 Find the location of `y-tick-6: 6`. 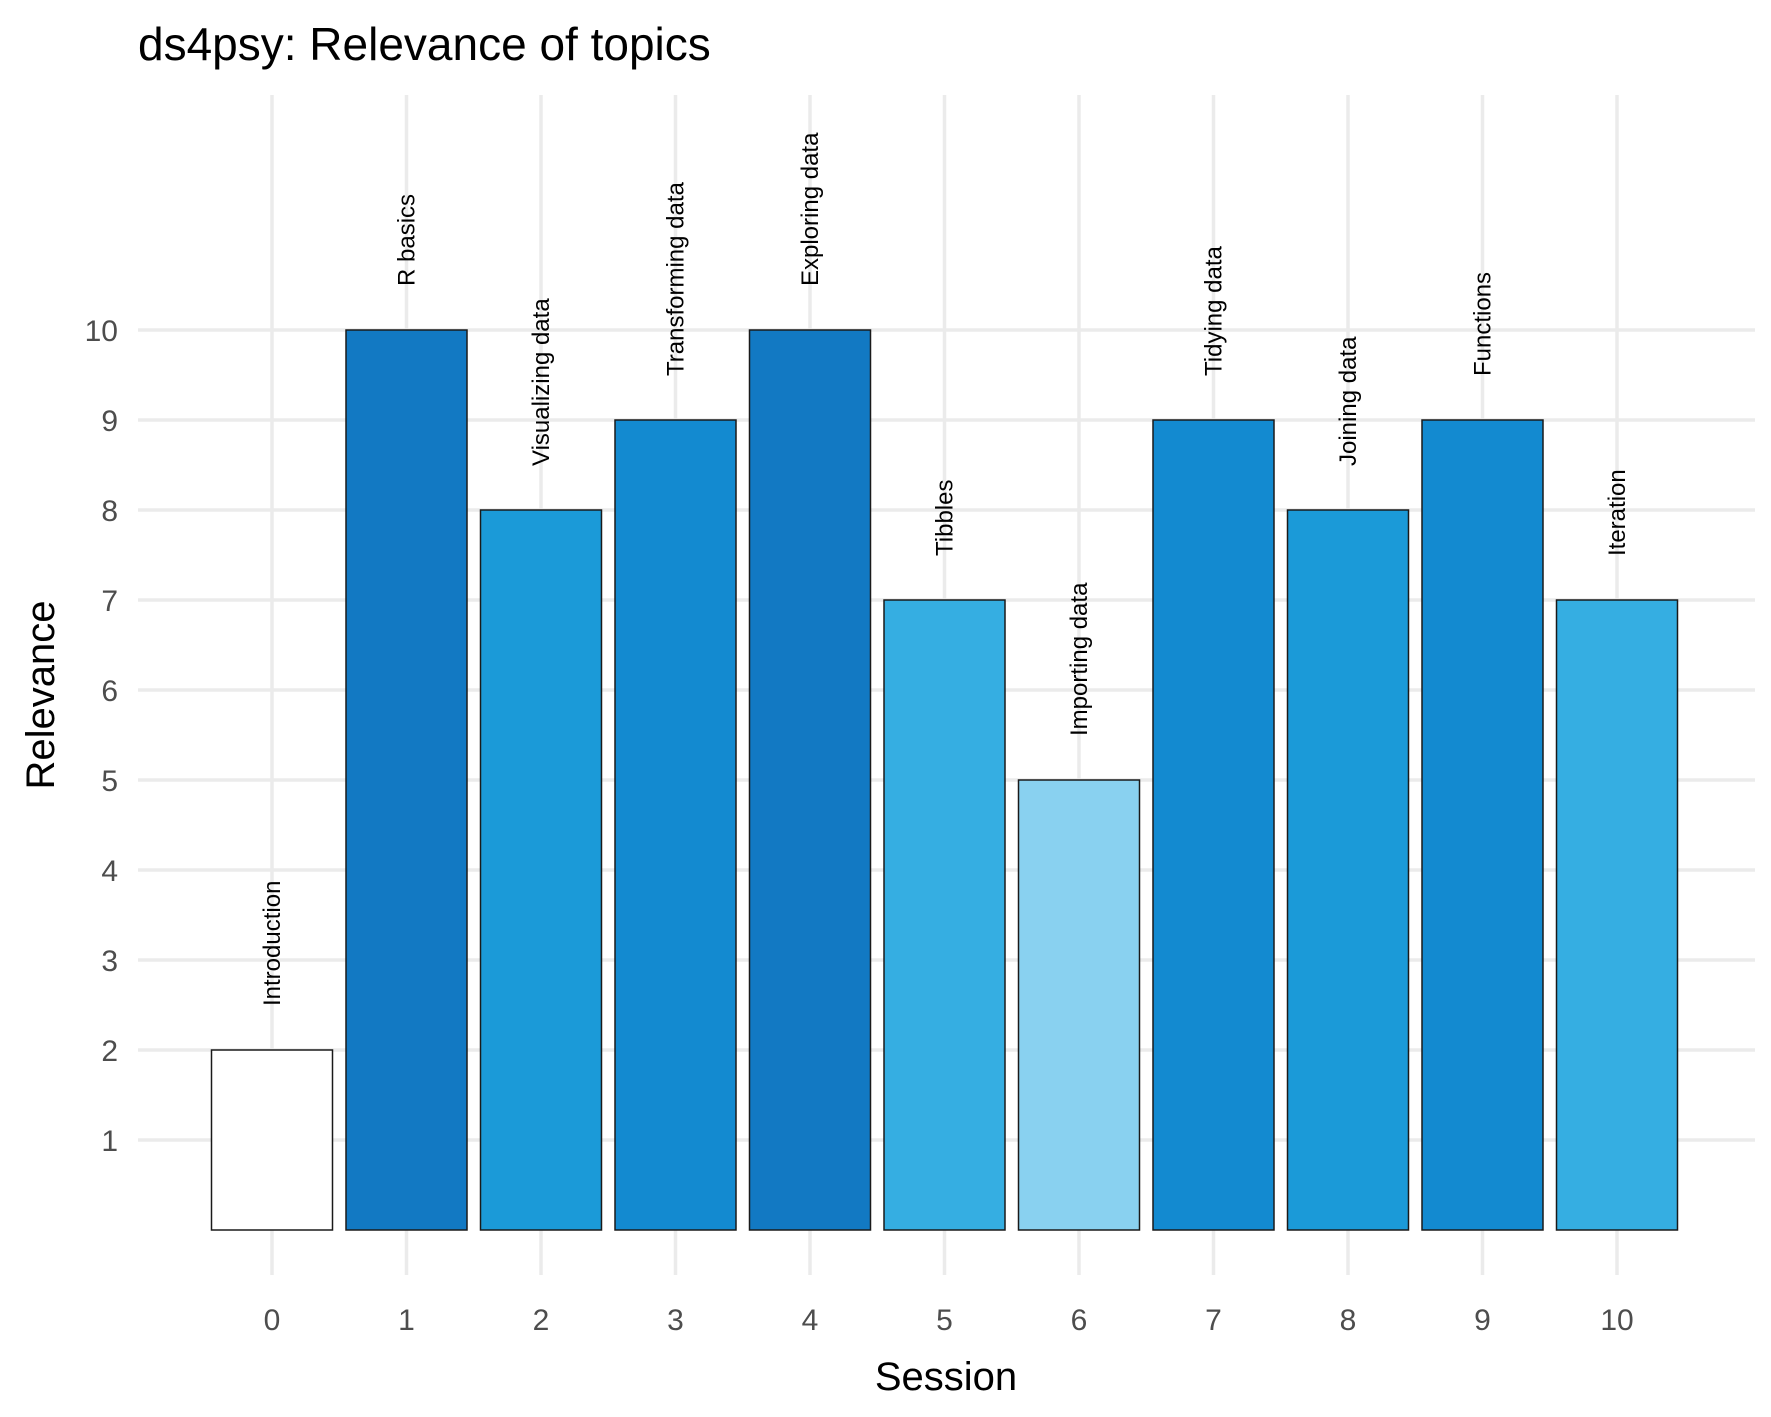

y-tick-6: 6 is located at coordinates (109, 691).